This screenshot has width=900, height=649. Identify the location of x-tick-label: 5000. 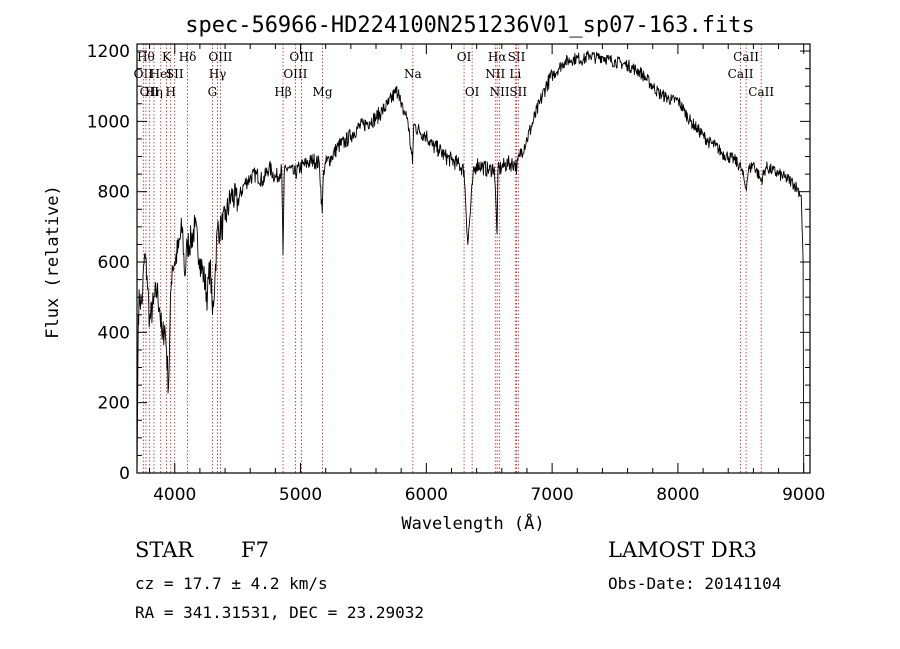
(300, 495).